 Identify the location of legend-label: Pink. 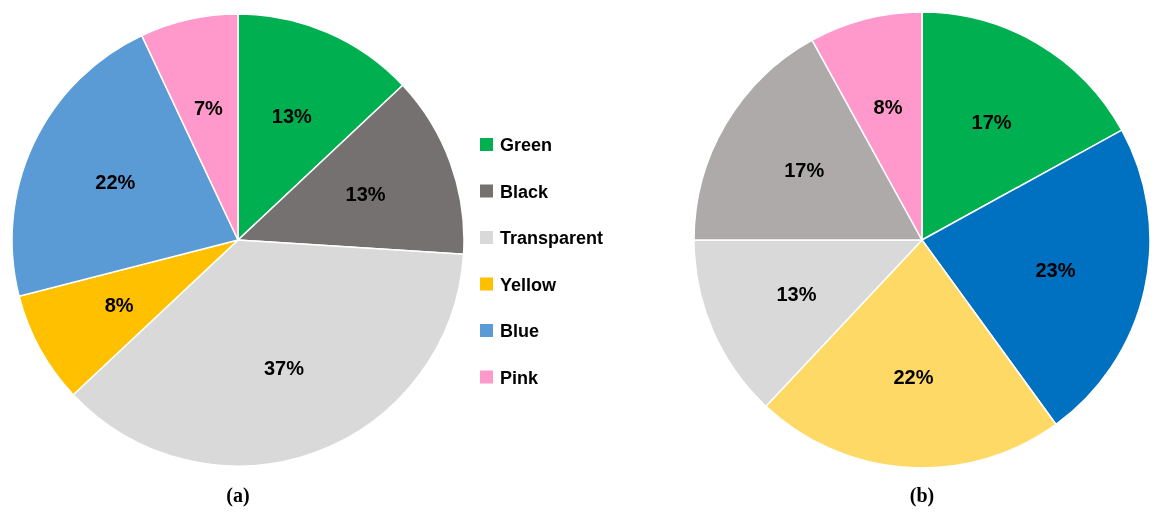
(519, 377).